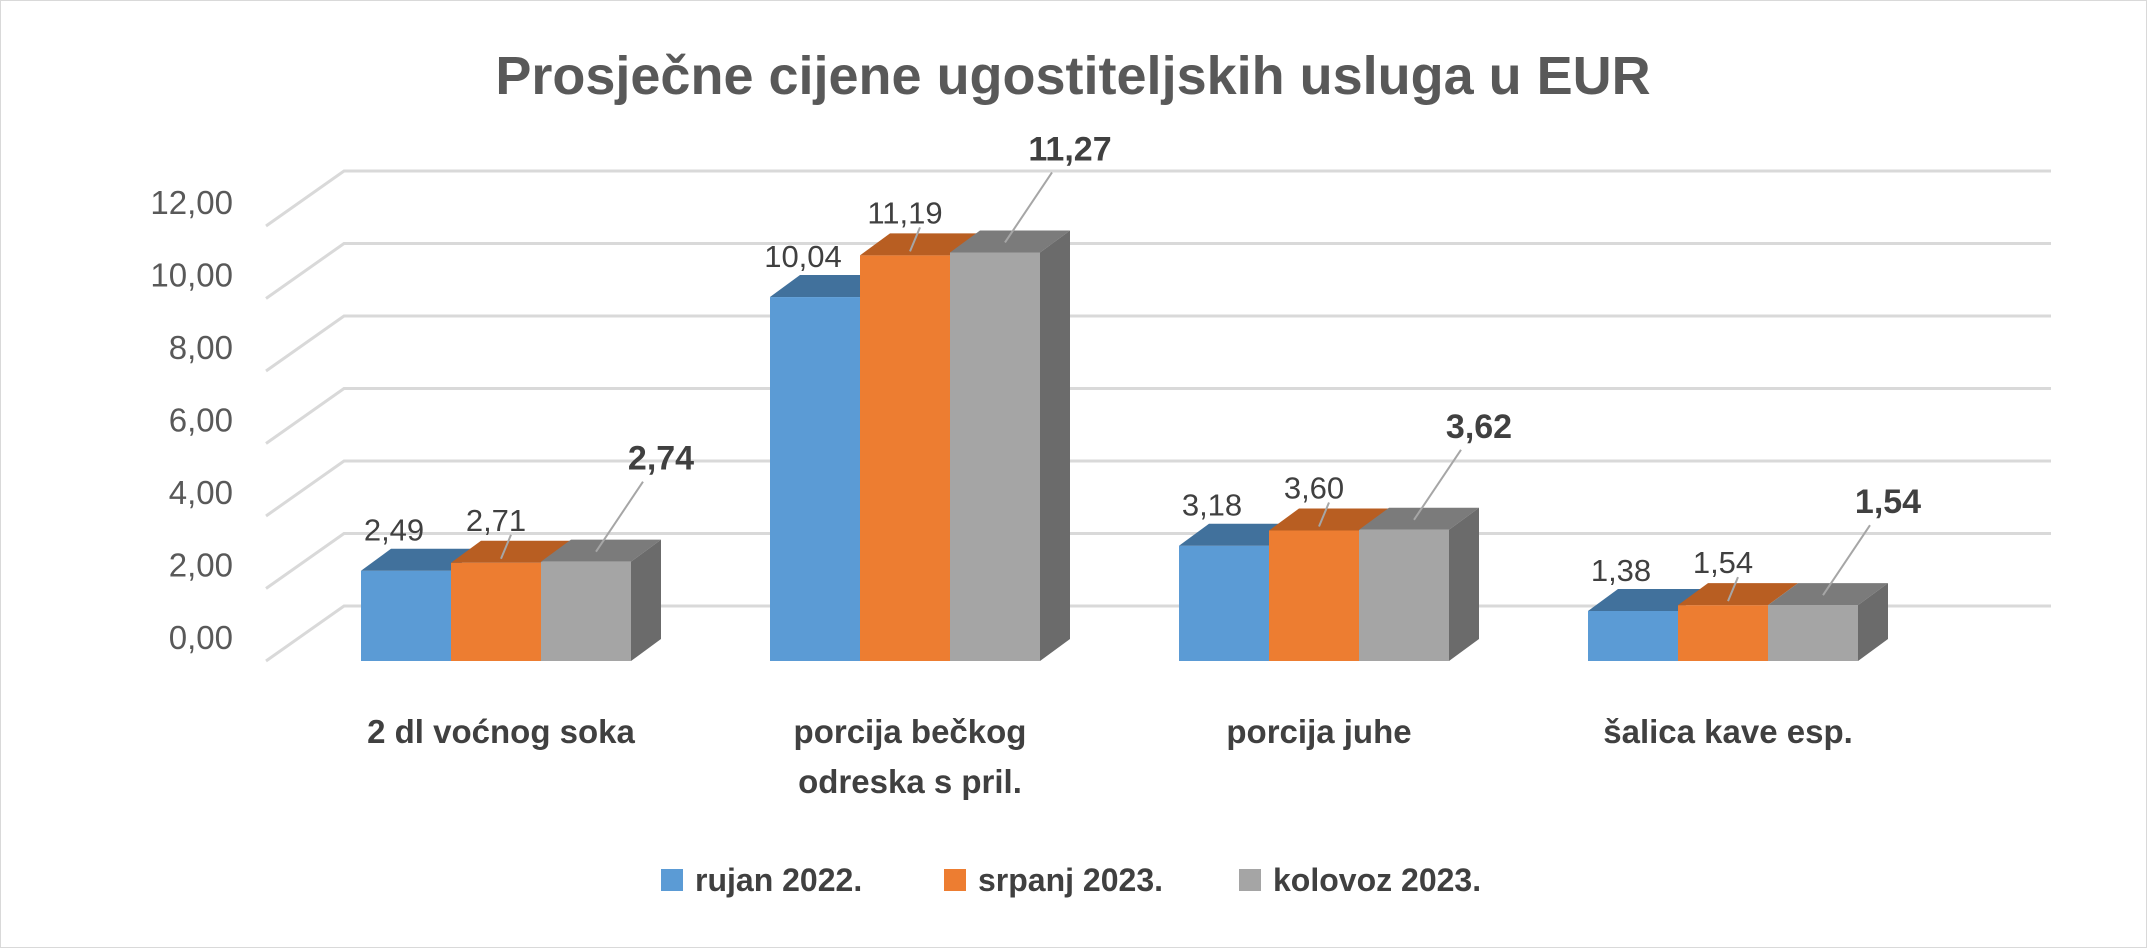  I want to click on data-label: 3,62, so click(1479, 427).